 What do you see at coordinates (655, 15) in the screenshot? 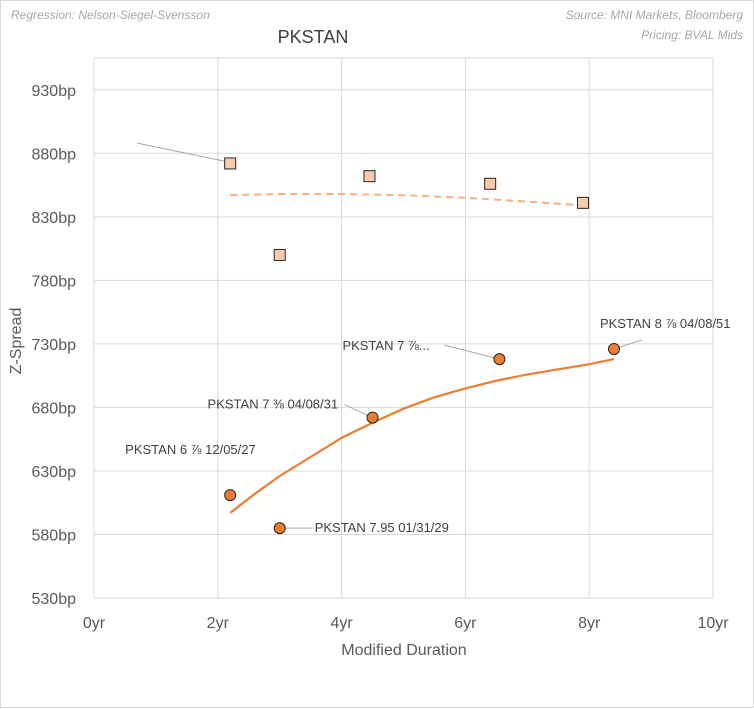
I see `source-note: Source: MNI Markets, Bloomberg` at bounding box center [655, 15].